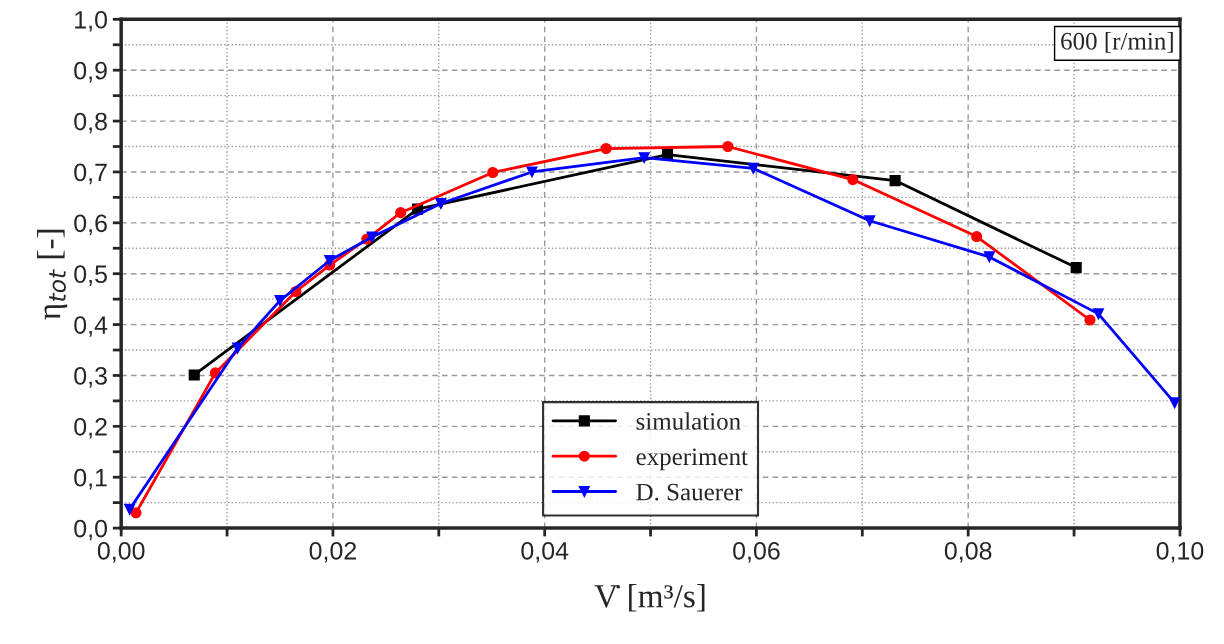  What do you see at coordinates (968, 552) in the screenshot?
I see `x-tick-label: 0,08` at bounding box center [968, 552].